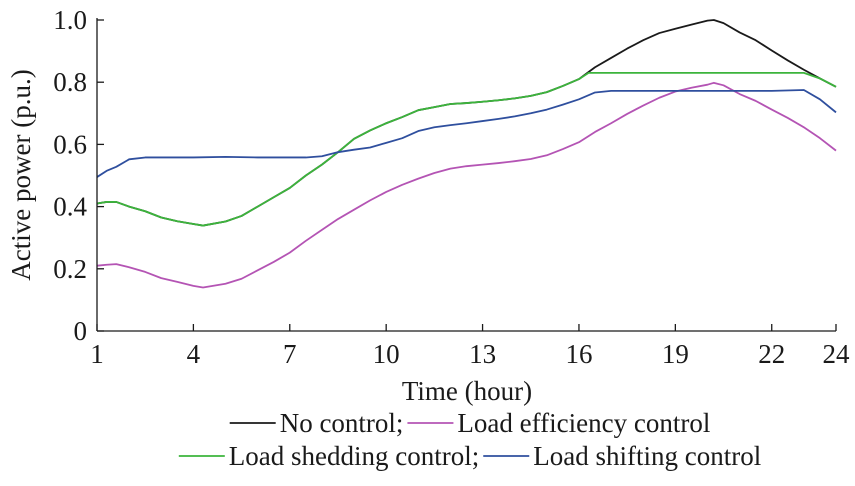  I want to click on x-tick-label: 16, so click(578, 354).